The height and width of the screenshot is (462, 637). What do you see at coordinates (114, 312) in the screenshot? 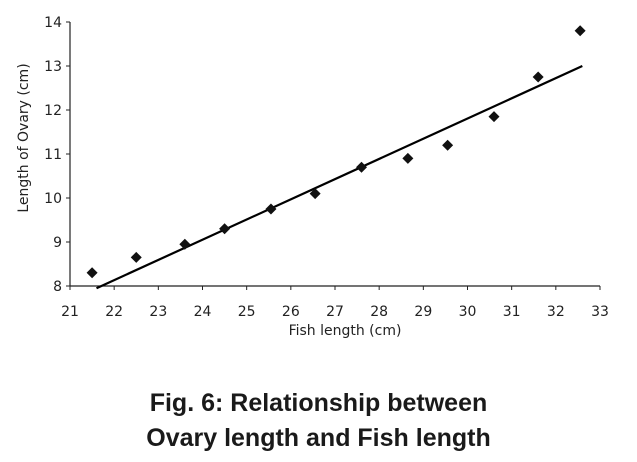
I see `x-tick-label: 22` at bounding box center [114, 312].